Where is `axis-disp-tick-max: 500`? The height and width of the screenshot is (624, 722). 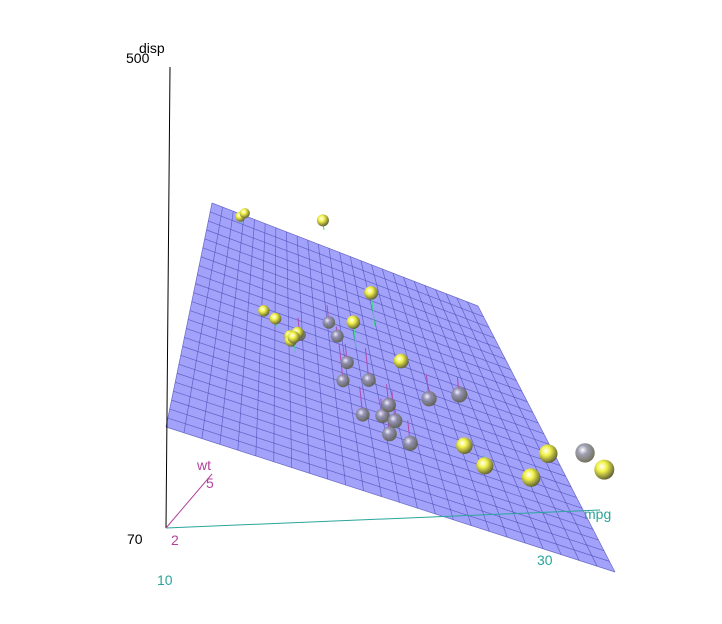 axis-disp-tick-max: 500 is located at coordinates (138, 58).